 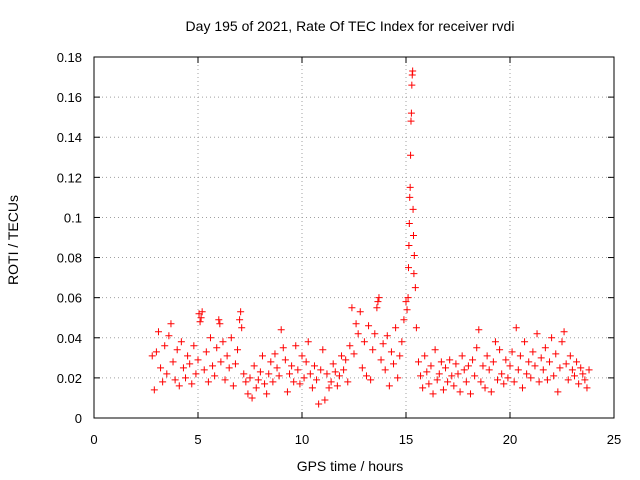 What do you see at coordinates (69, 97) in the screenshot?
I see `y-tick-label: 0.16` at bounding box center [69, 97].